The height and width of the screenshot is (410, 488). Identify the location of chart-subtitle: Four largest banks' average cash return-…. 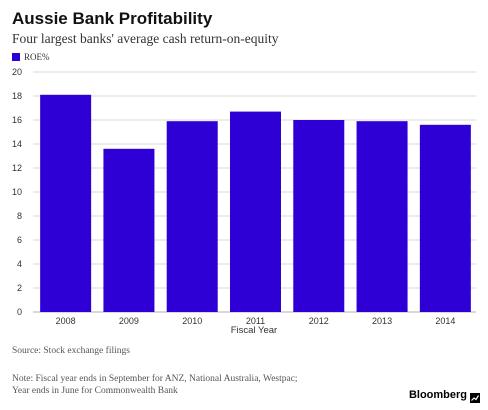
(145, 38).